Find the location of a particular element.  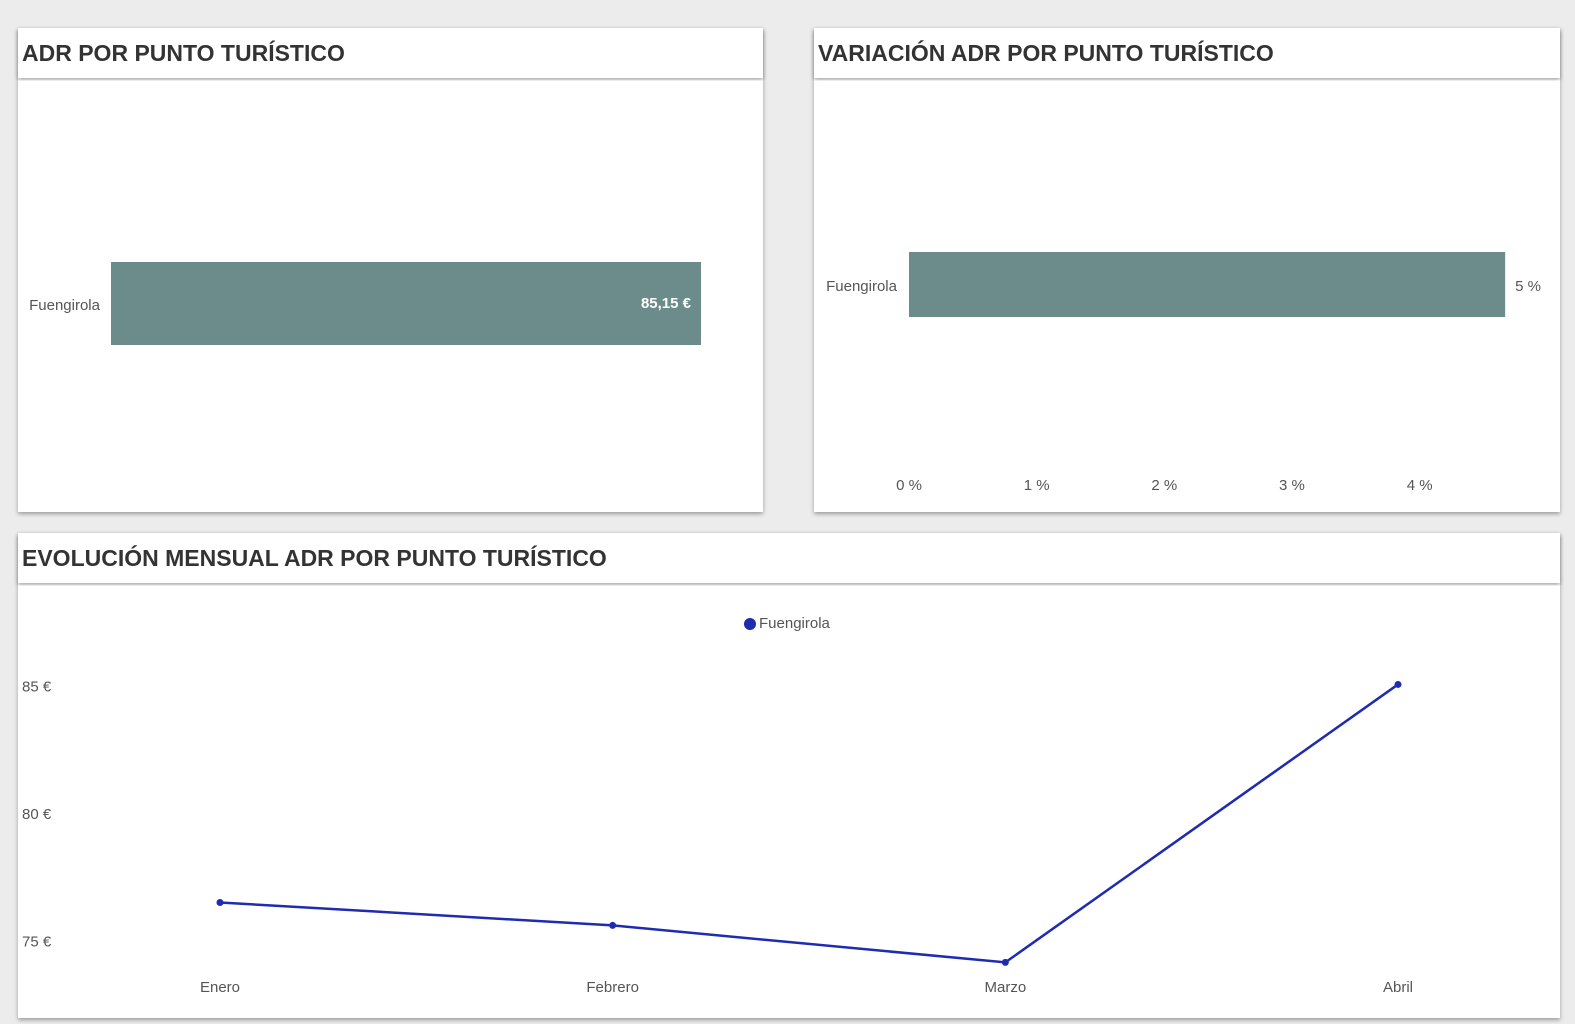

x-tick-label: Febrero is located at coordinates (612, 987).